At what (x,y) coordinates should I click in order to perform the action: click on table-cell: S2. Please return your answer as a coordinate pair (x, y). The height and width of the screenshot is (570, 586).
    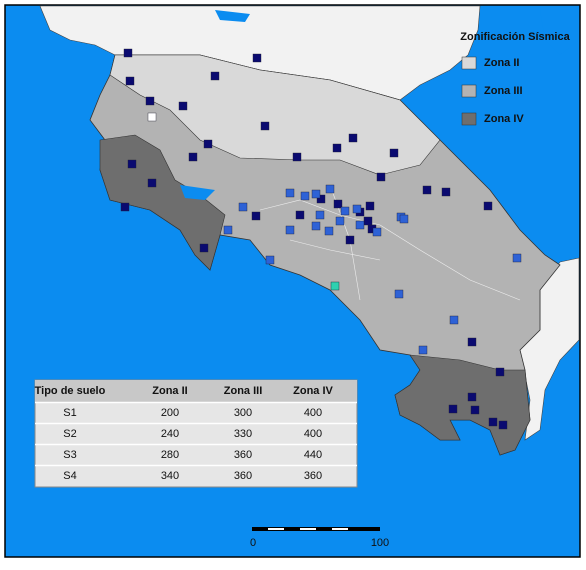
    Looking at the image, I should click on (69, 434).